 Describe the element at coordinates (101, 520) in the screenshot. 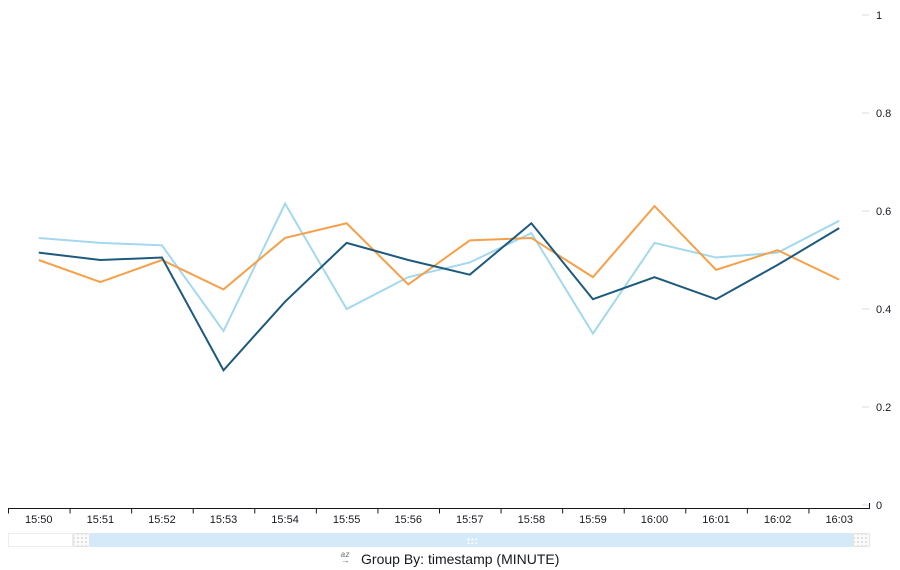

I see `x-axis-tick-label: 15:51` at that location.